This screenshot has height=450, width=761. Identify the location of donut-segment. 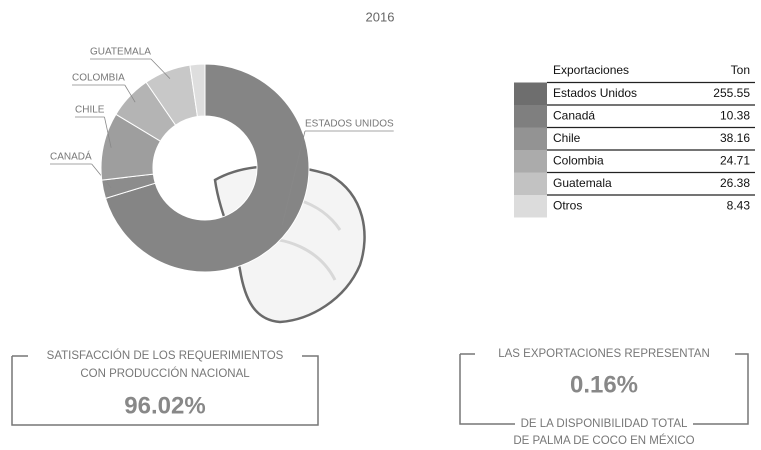
(197, 90).